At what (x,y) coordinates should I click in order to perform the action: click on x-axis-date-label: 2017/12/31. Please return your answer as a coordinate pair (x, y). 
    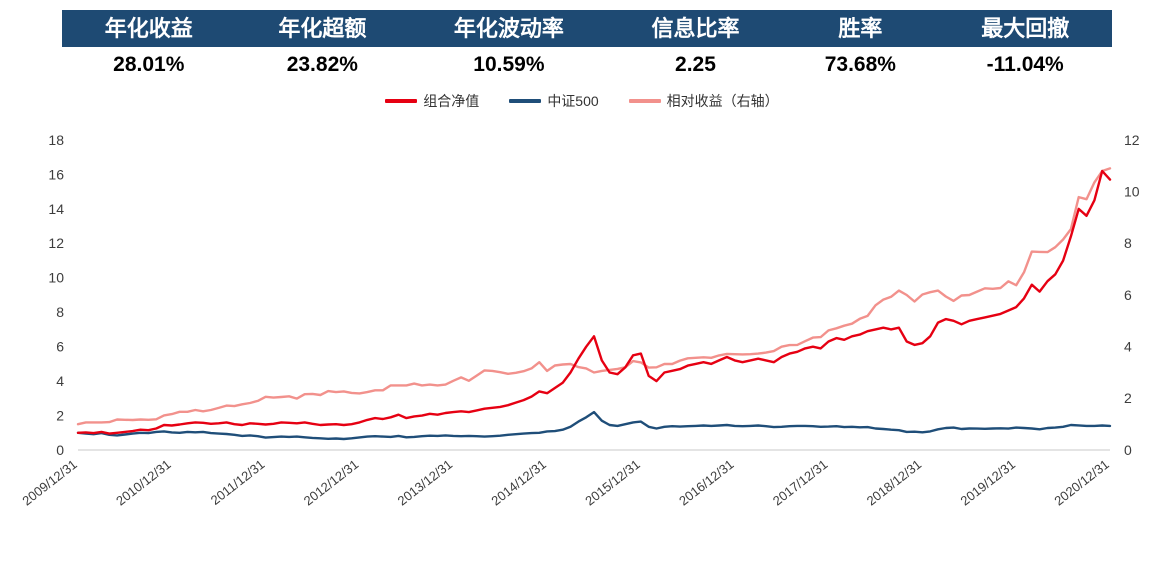
    Looking at the image, I should click on (800, 483).